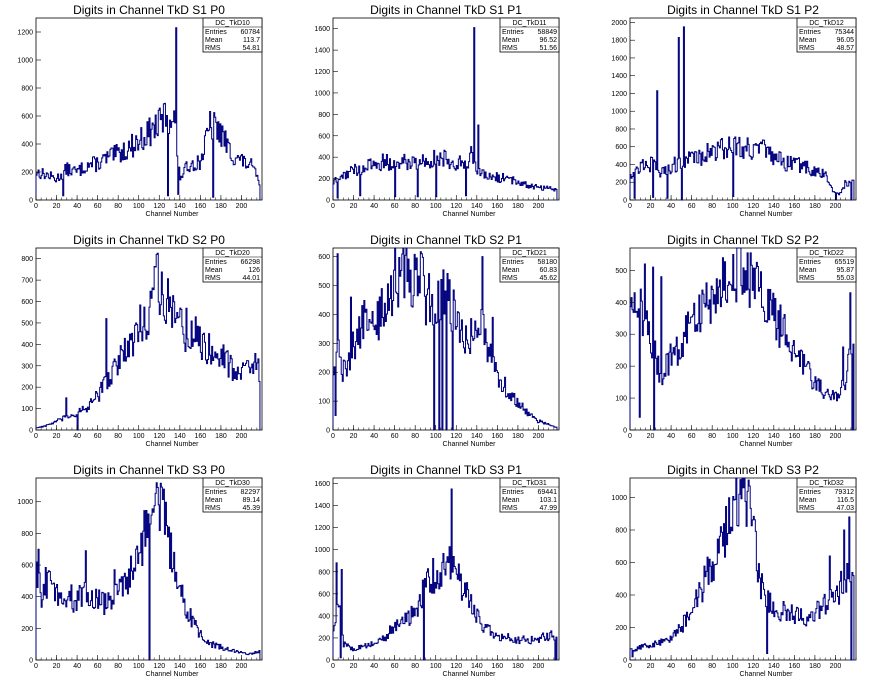 This screenshot has width=896, height=690. Describe the element at coordinates (470, 674) in the screenshot. I see `x-axis-label: Channel Number` at that location.